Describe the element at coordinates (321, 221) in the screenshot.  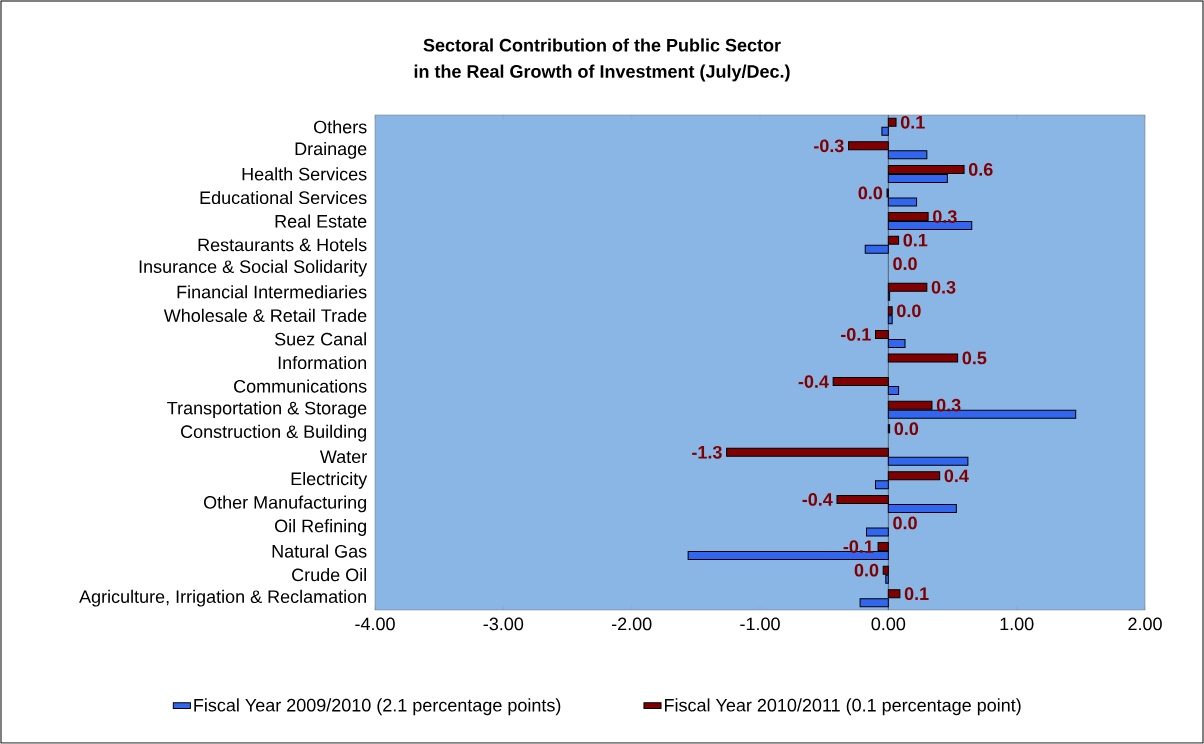
I see `y-tick-label: Real Estate` at that location.